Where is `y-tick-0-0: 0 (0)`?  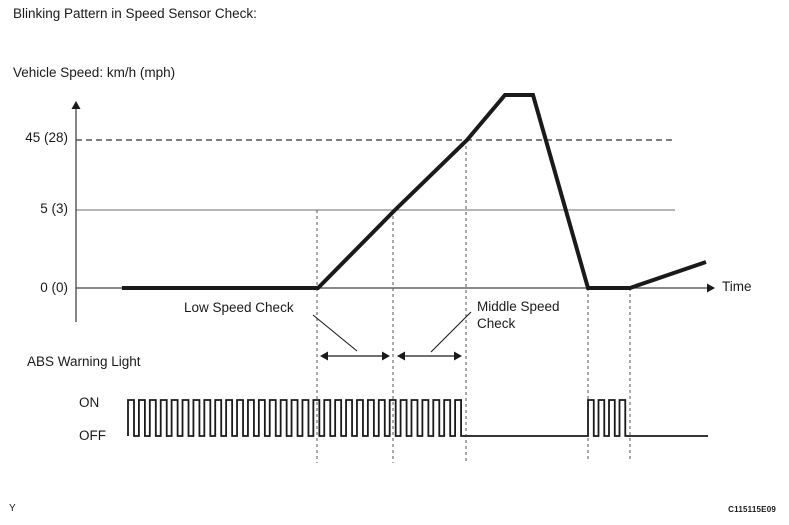
y-tick-0-0: 0 (0) is located at coordinates (54, 287).